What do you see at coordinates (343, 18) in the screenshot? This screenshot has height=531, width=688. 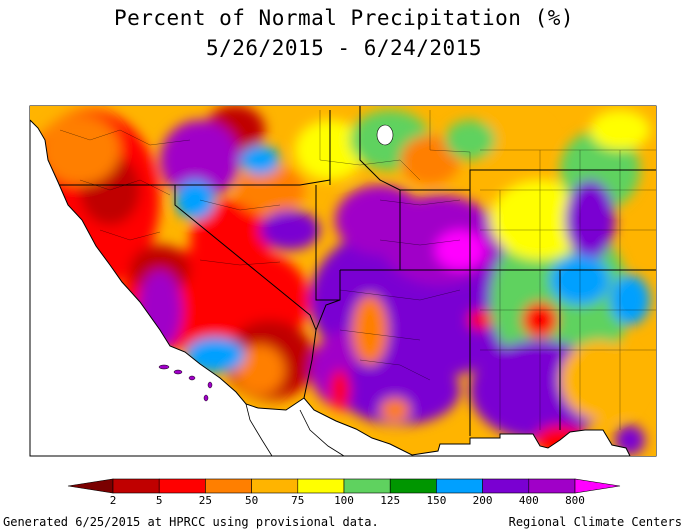 I see `map-title: Percent of Normal Precipitation (%)` at bounding box center [343, 18].